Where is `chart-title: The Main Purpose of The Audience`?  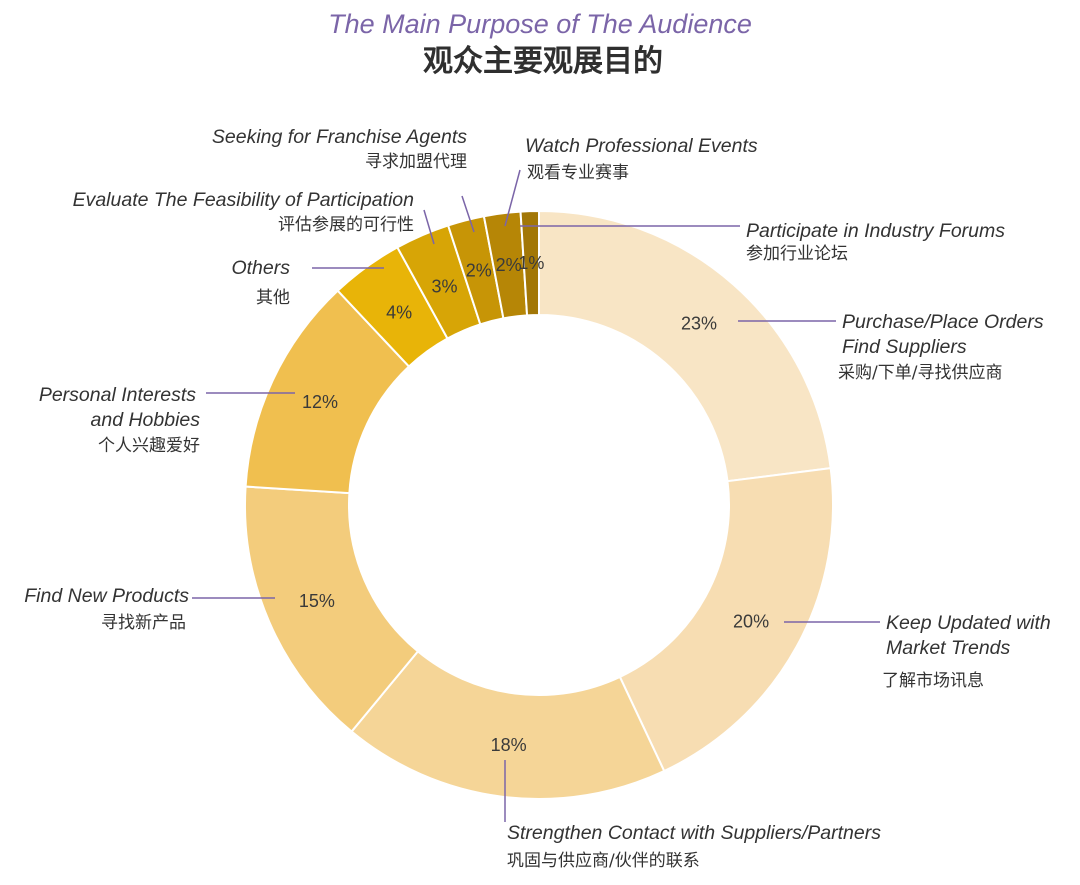
chart-title: The Main Purpose of The Audience is located at coordinates (540, 24).